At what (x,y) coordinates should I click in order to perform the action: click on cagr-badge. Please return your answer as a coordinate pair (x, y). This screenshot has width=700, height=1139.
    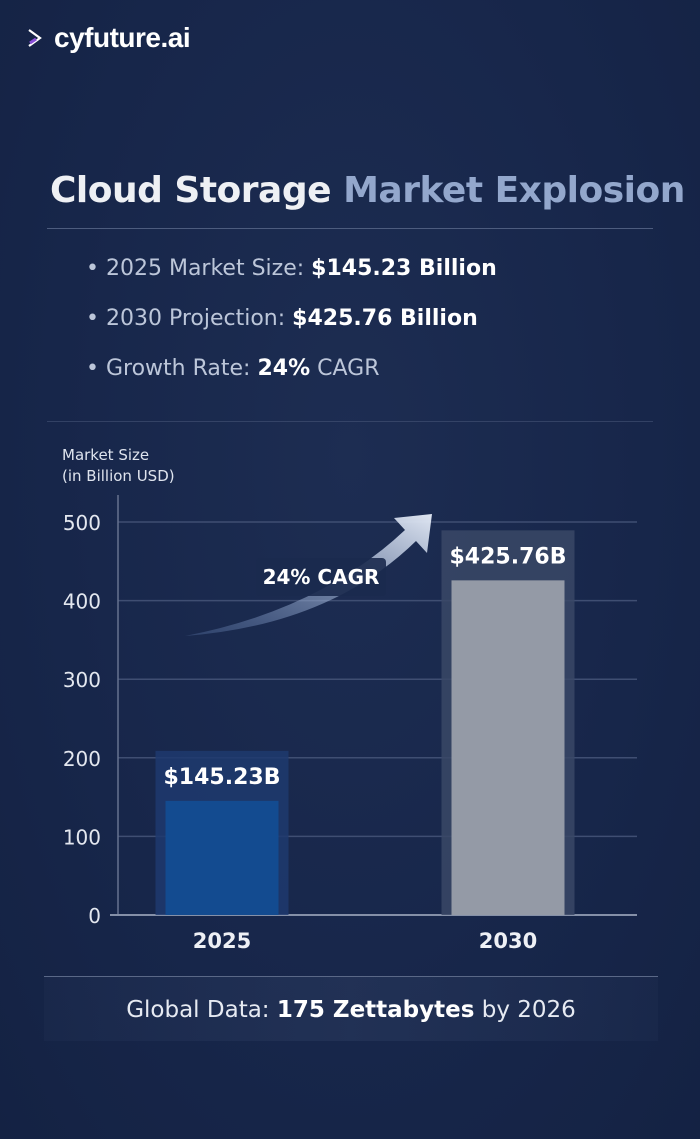
    Looking at the image, I should click on (321, 577).